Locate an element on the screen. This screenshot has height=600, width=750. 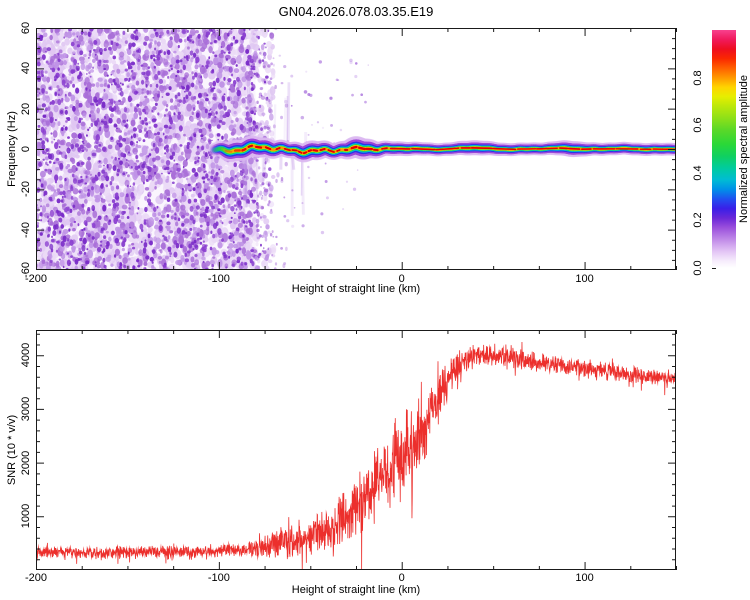
tick-label-freq: -20 is located at coordinates (26, 189).